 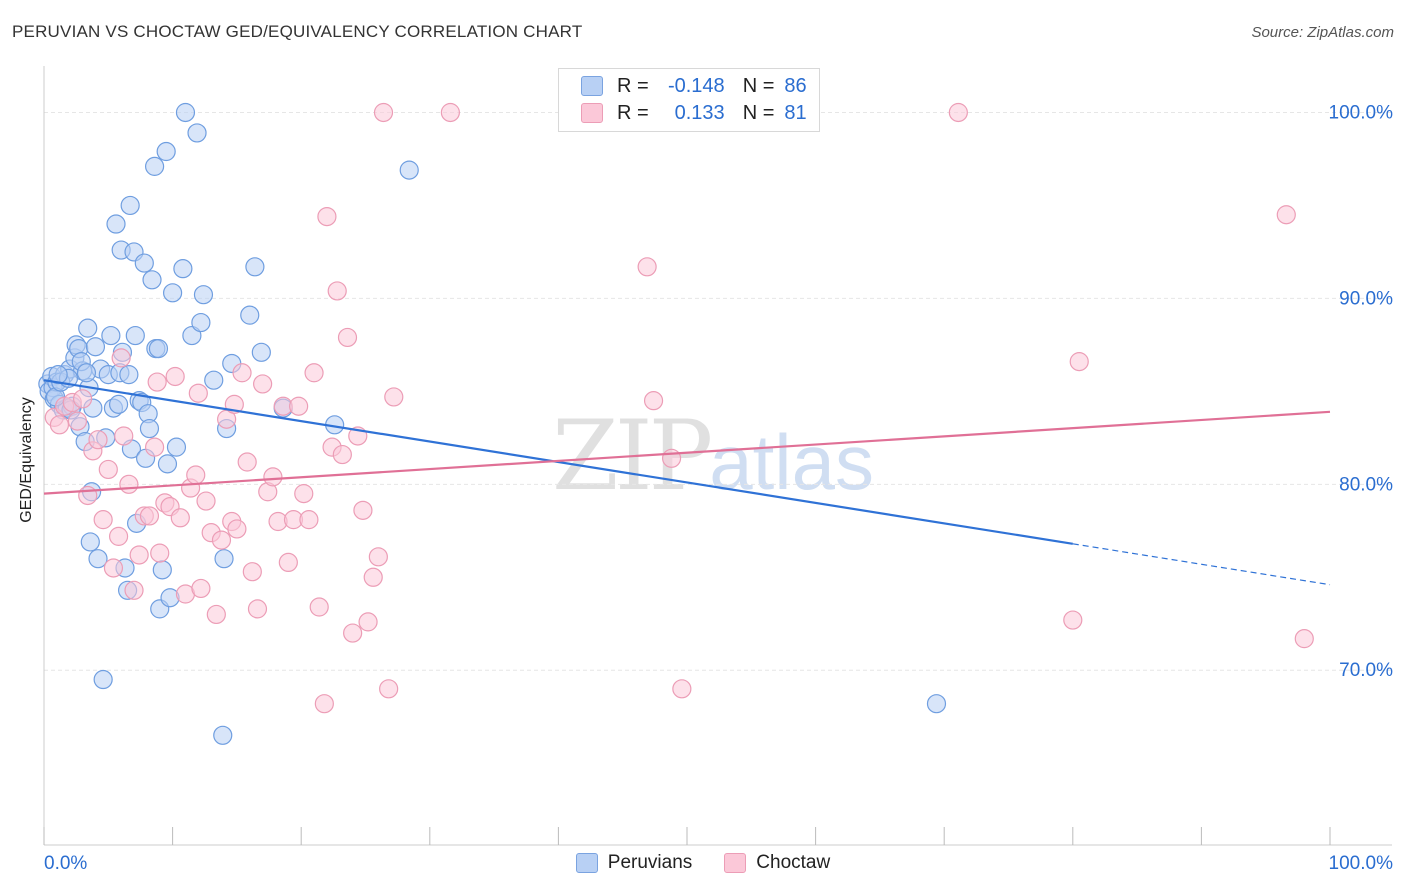 What do you see at coordinates (1361, 863) in the screenshot?
I see `x-tick-label: 100.0%` at bounding box center [1361, 863].